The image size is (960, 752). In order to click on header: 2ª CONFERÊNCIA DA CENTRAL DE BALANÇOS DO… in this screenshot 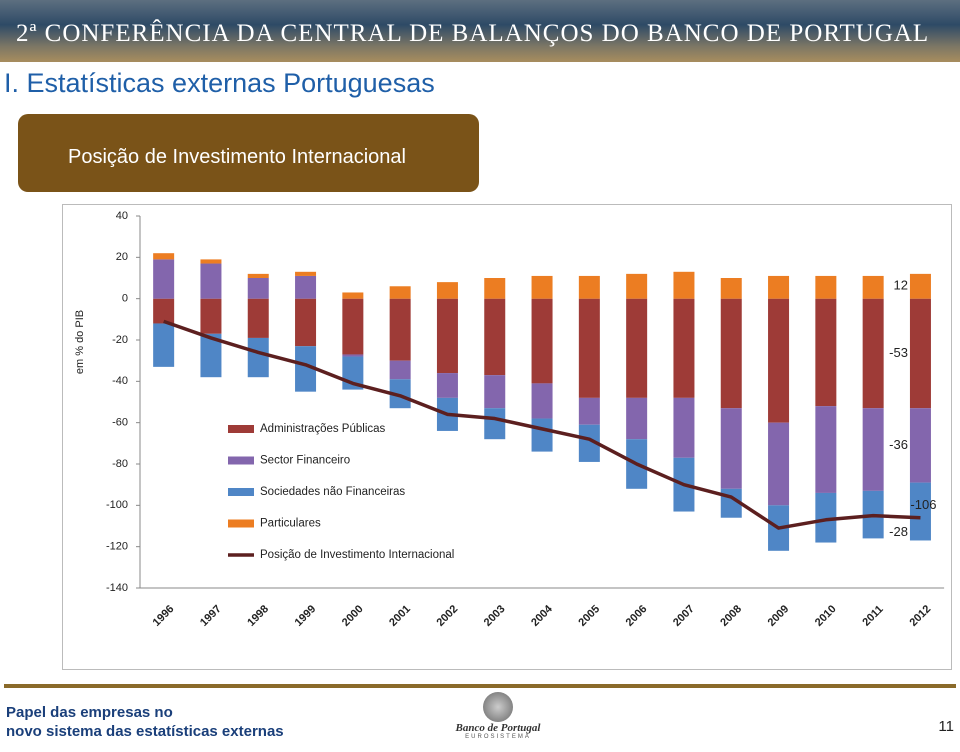, I will do `click(473, 33)`.